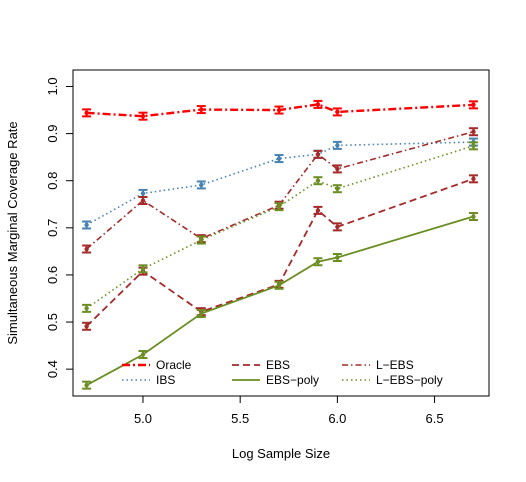  What do you see at coordinates (52, 369) in the screenshot?
I see `y-tick-label: 0.4` at bounding box center [52, 369].